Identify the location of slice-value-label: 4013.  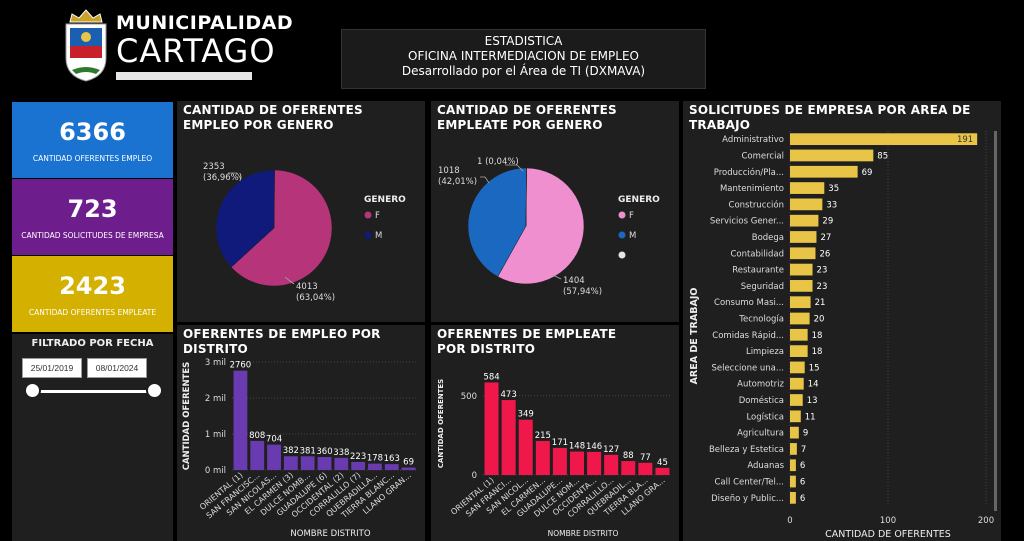
(307, 287).